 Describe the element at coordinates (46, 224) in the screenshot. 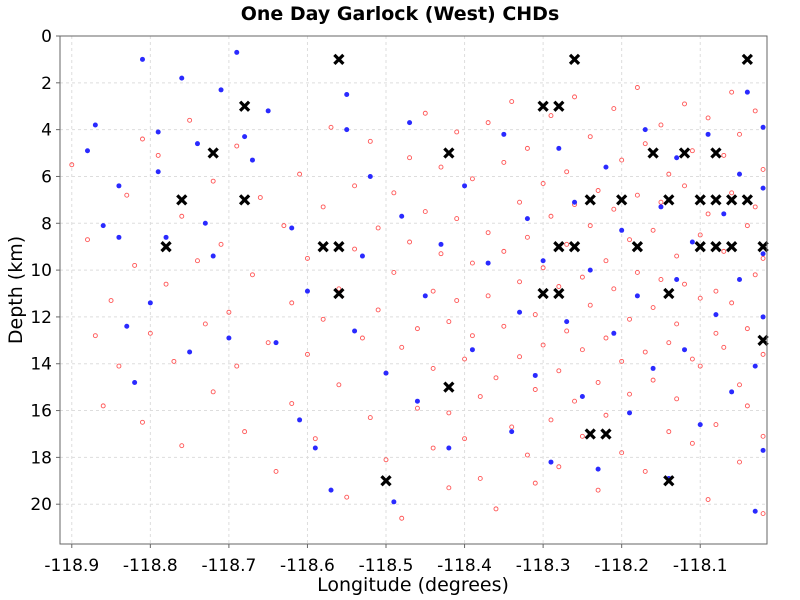

I see `y-tick-label: 8` at that location.